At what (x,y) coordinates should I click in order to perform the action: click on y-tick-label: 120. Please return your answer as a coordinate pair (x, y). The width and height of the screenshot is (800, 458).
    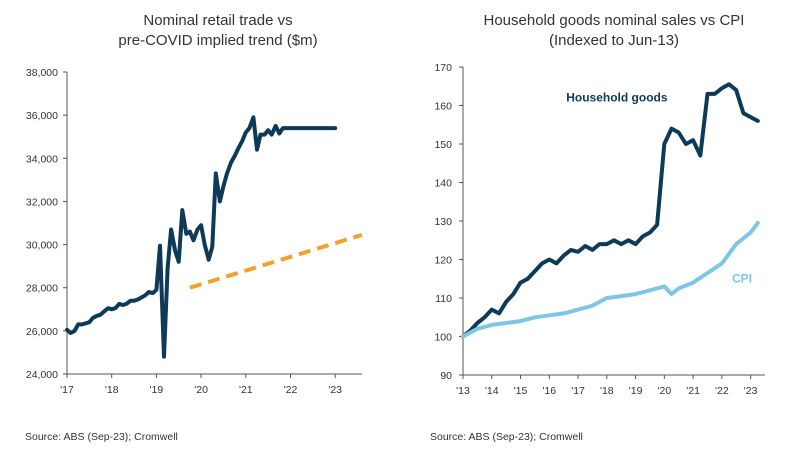
    Looking at the image, I should click on (443, 261).